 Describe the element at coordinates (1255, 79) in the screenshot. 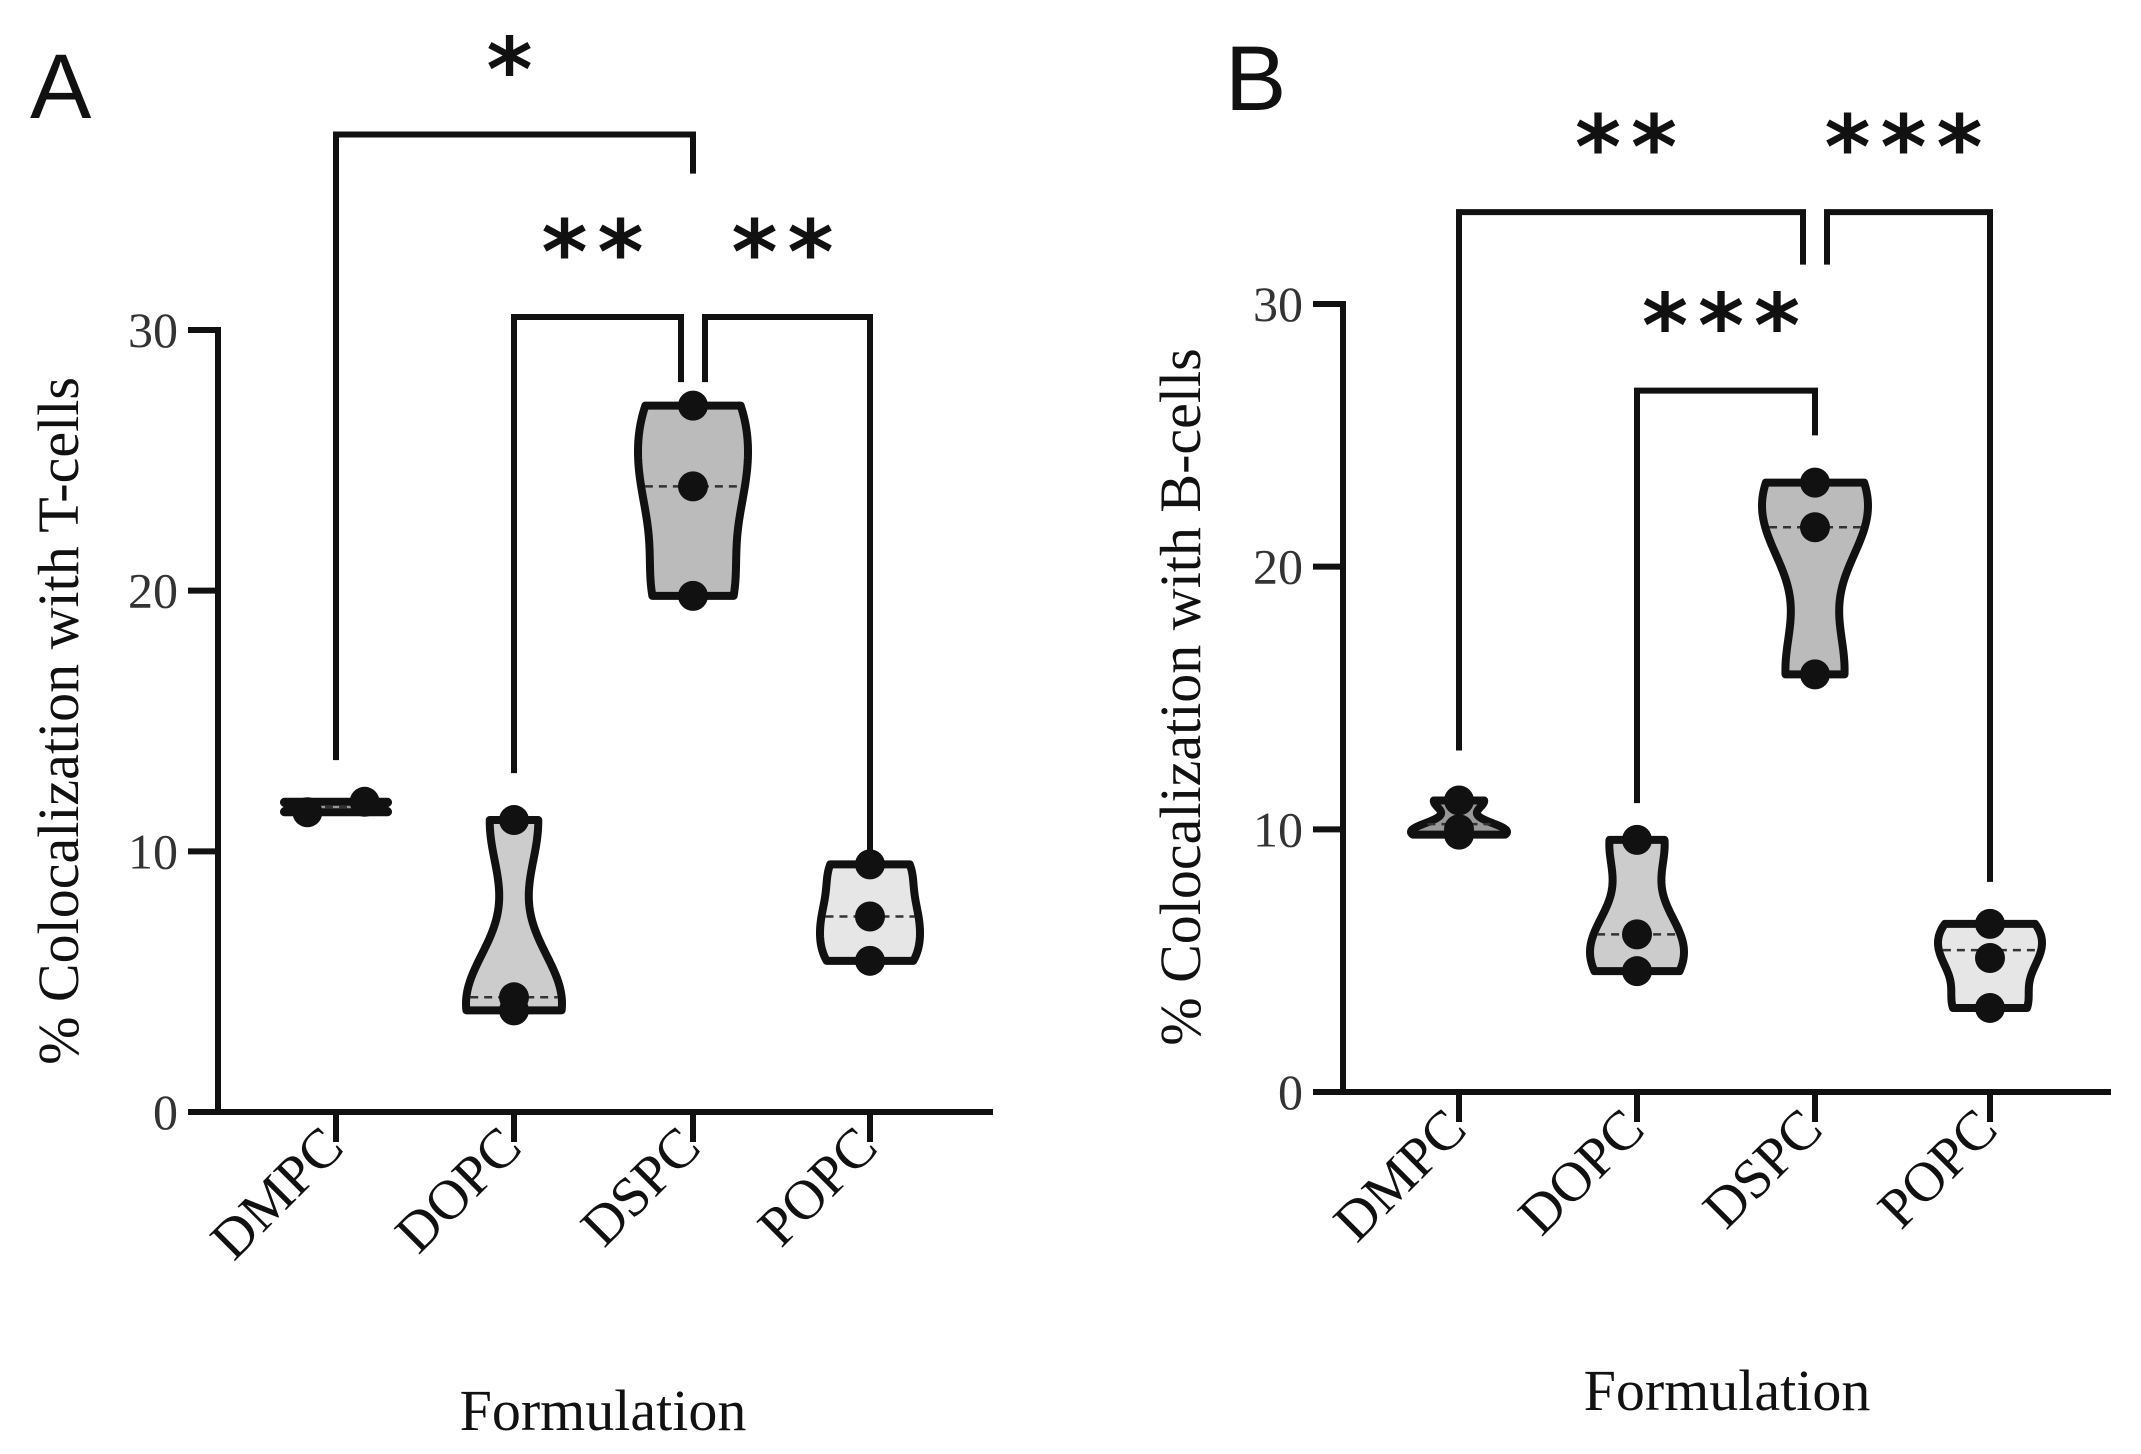

I see `panel-label: B` at that location.